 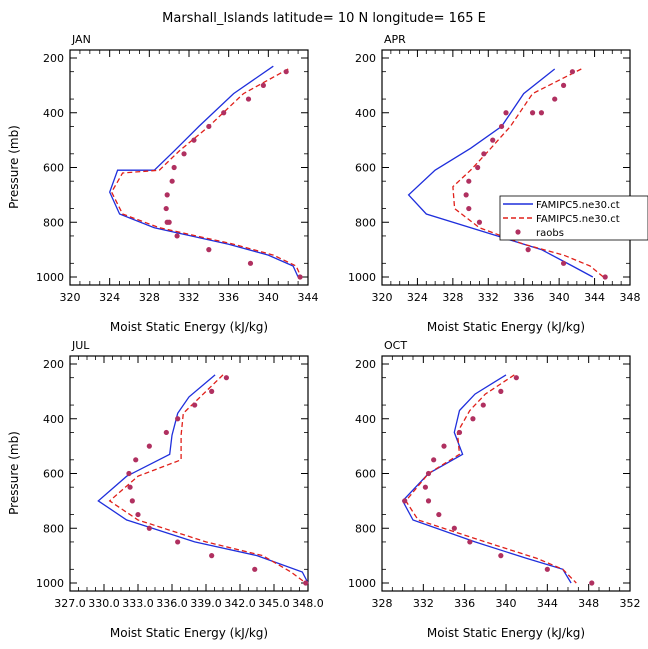 I want to click on panel-title: OCT, so click(x=395, y=345).